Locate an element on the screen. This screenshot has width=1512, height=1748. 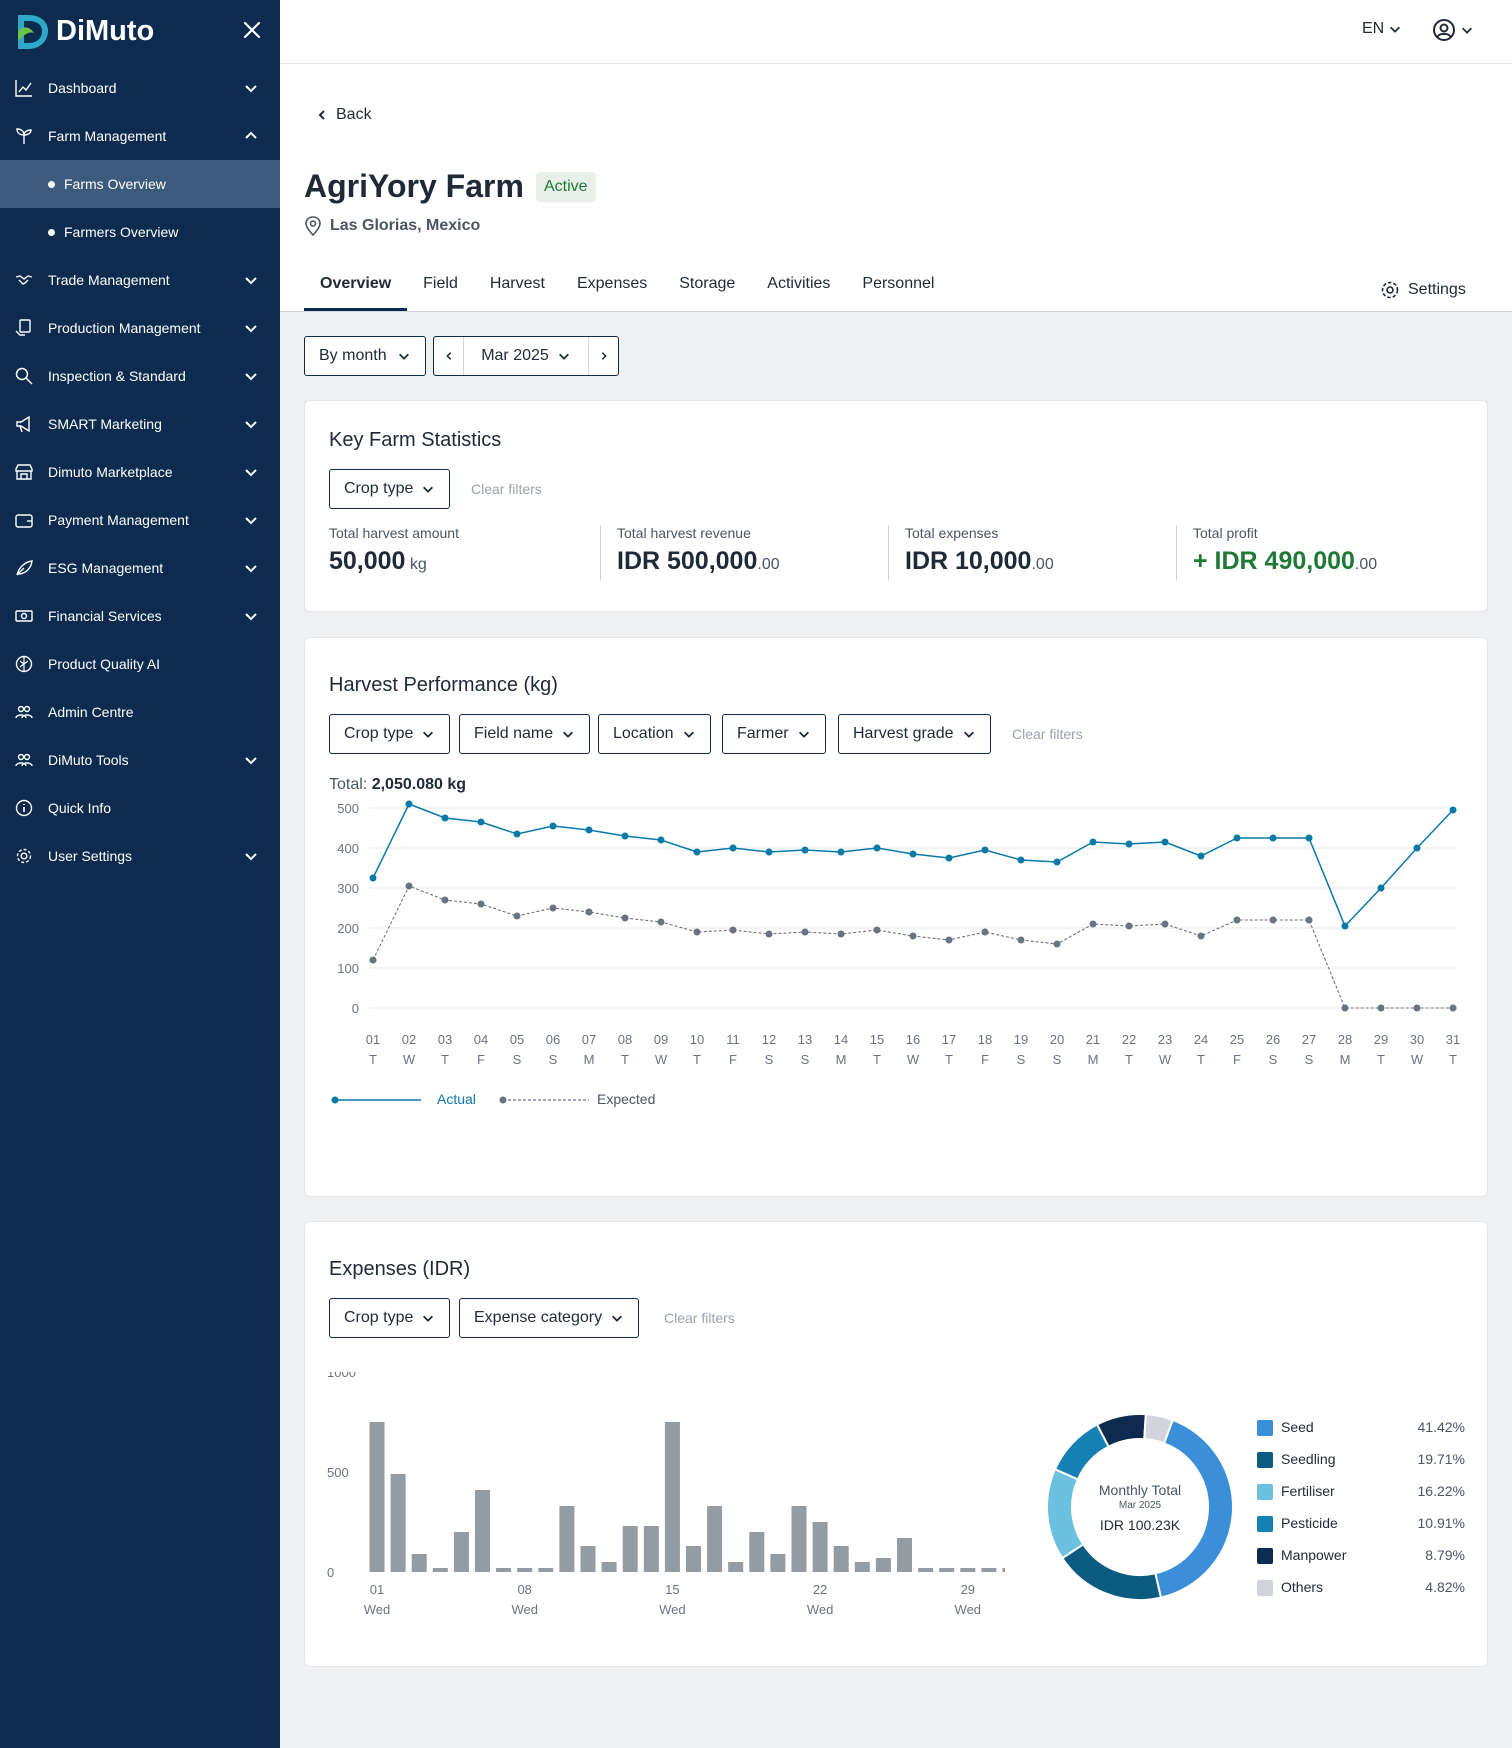
tab-overview: Overview is located at coordinates (356, 291).